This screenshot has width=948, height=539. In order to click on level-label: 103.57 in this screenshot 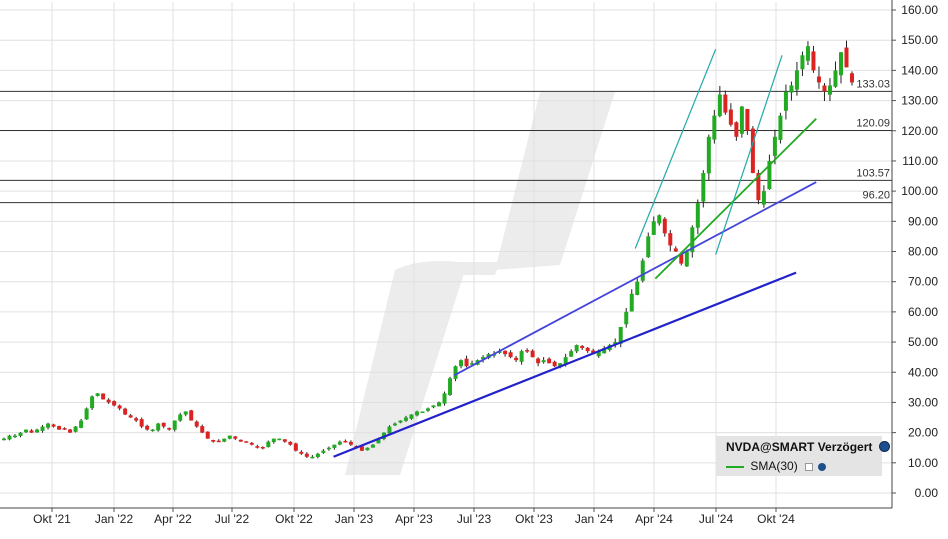, I will do `click(873, 173)`.